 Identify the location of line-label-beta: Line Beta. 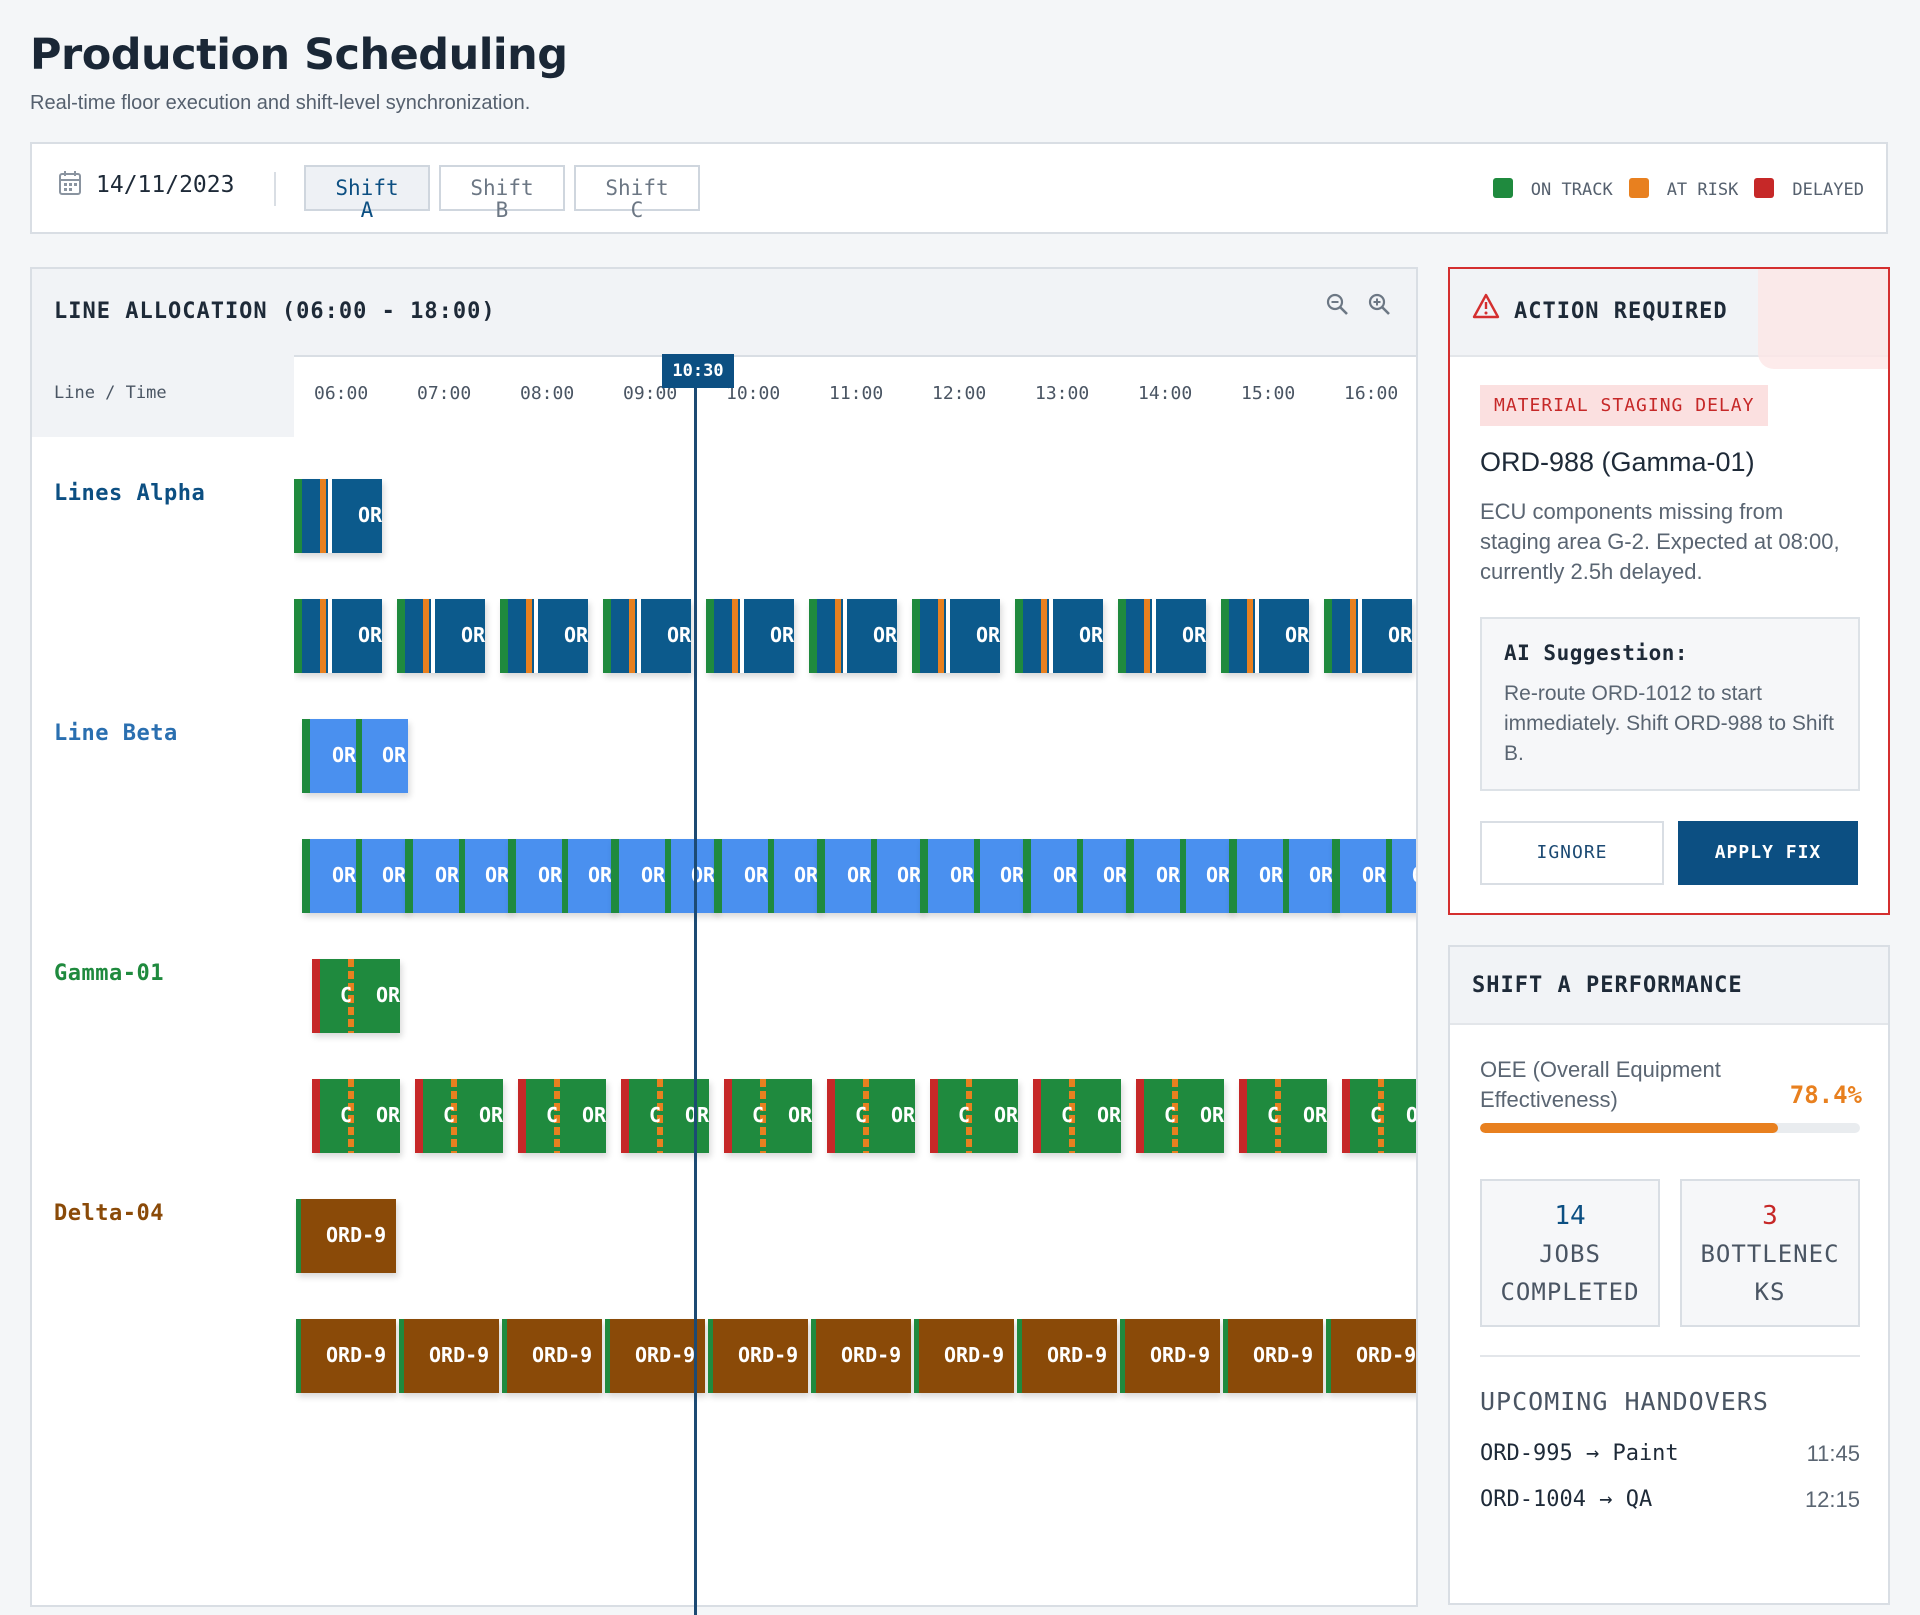
(116, 733).